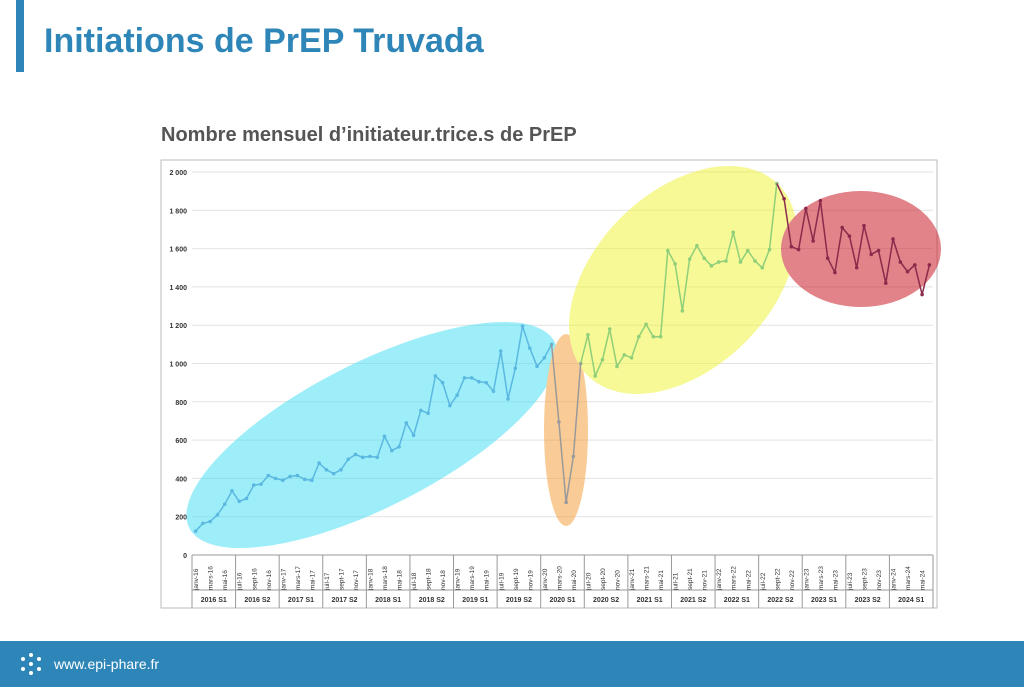  I want to click on x-tick-label: mai-21, so click(661, 580).